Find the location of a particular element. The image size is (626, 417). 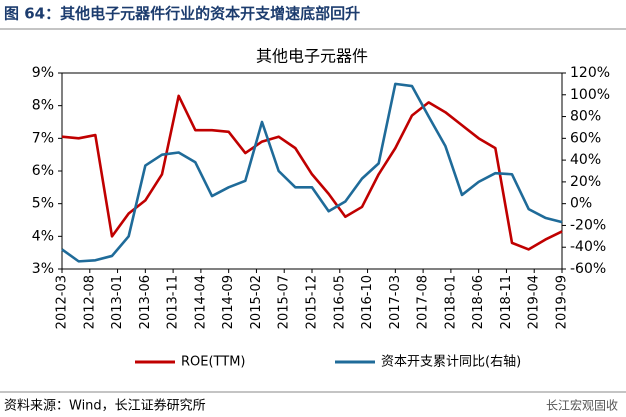

y2-tick-label: 60% is located at coordinates (585, 138).